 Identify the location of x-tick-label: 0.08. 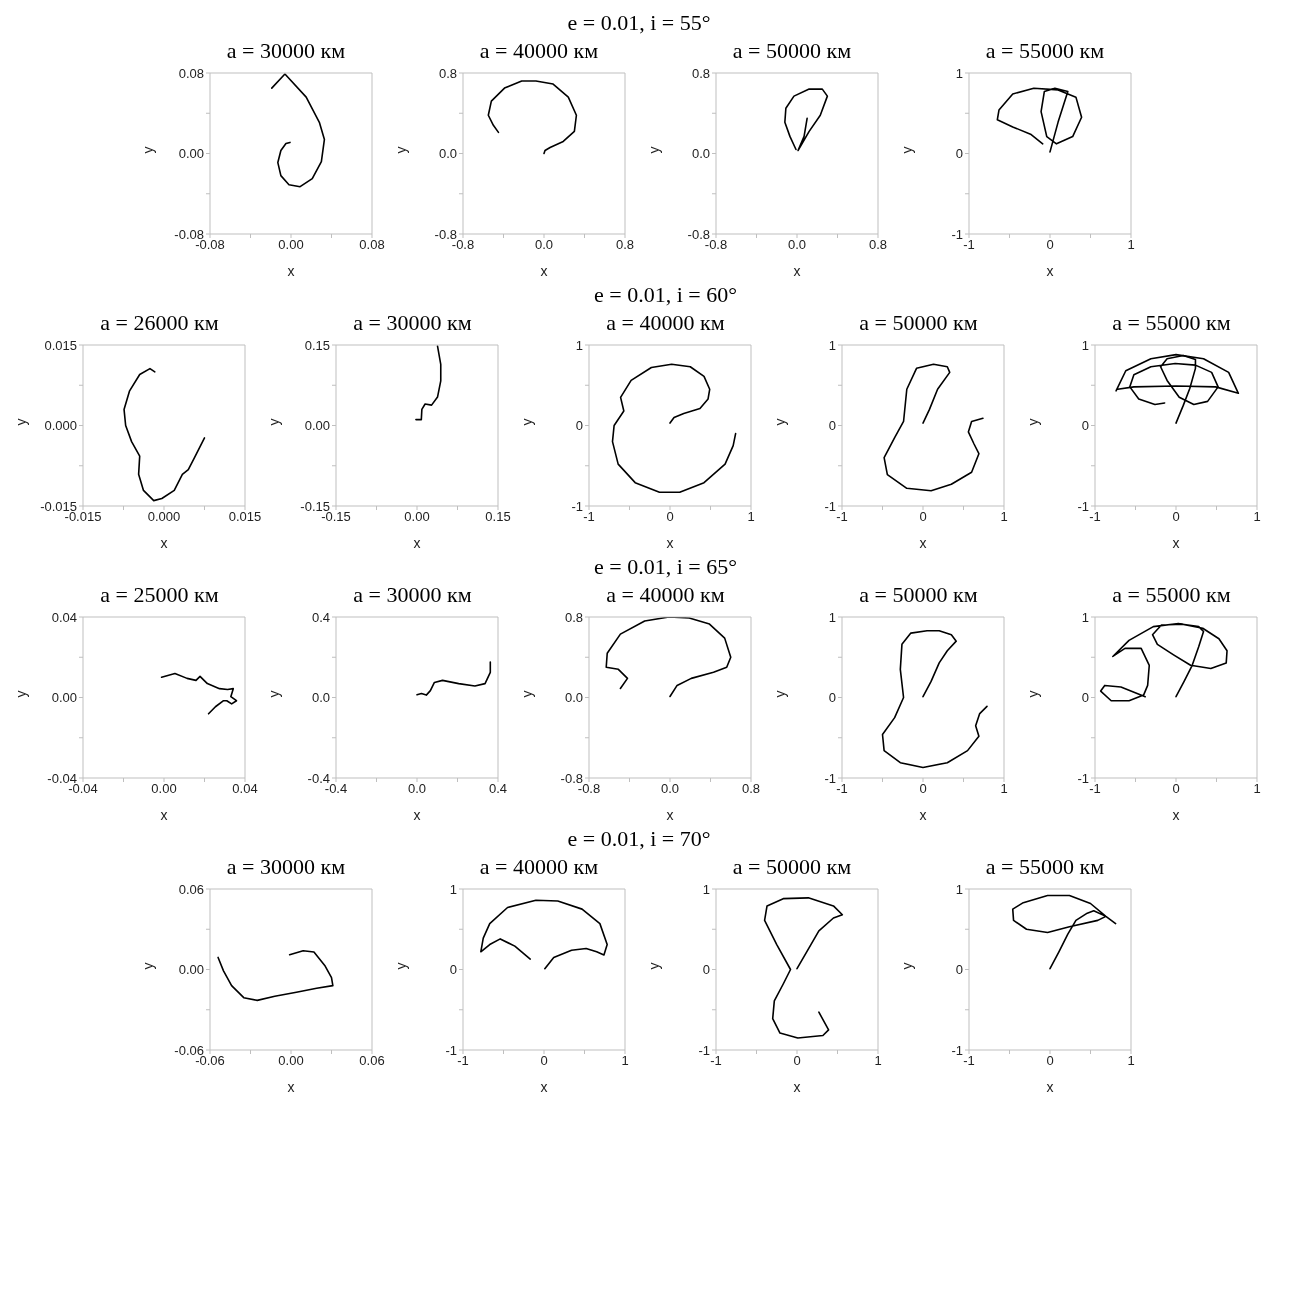
(371, 245).